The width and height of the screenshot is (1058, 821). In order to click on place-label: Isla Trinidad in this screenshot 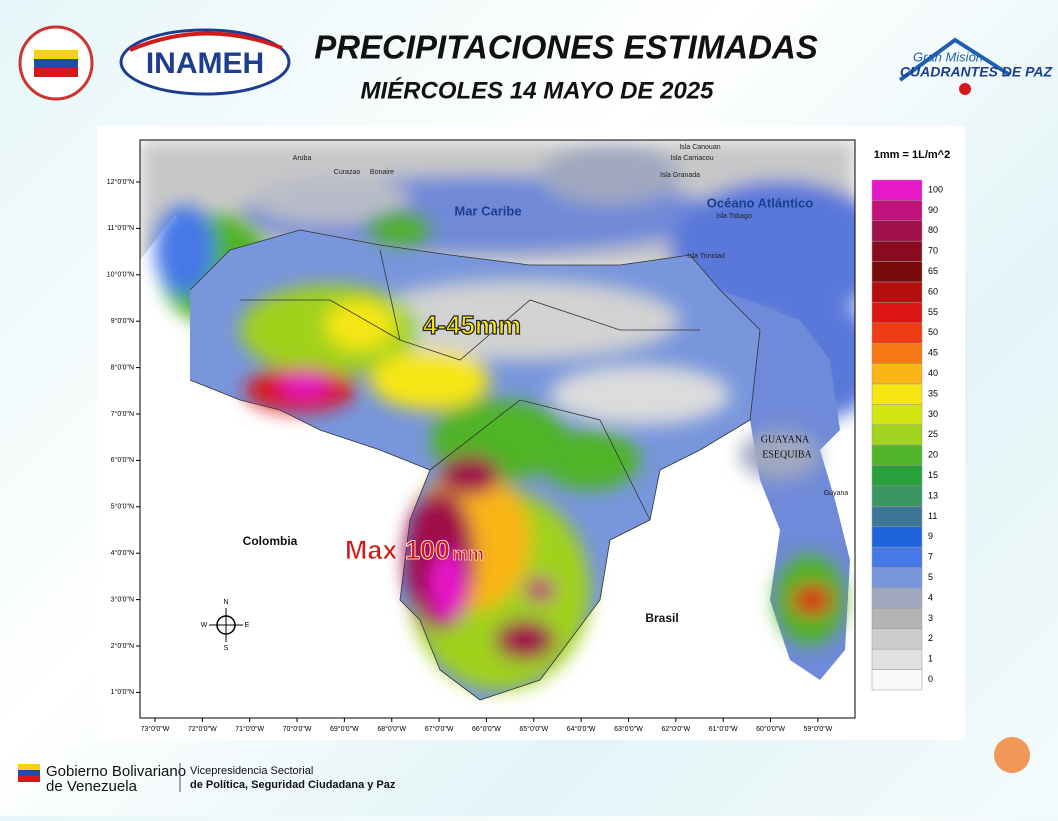, I will do `click(706, 256)`.